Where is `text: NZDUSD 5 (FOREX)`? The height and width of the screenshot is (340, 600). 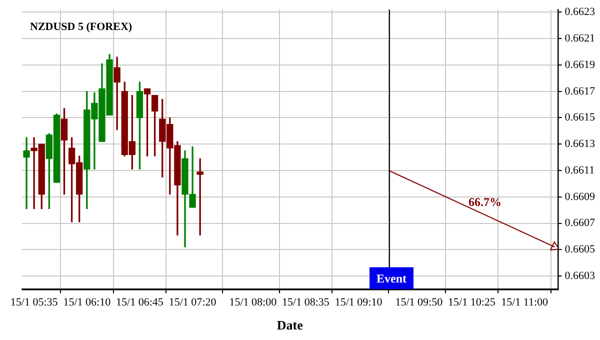 text: NZDUSD 5 (FOREX) is located at coordinates (81, 26).